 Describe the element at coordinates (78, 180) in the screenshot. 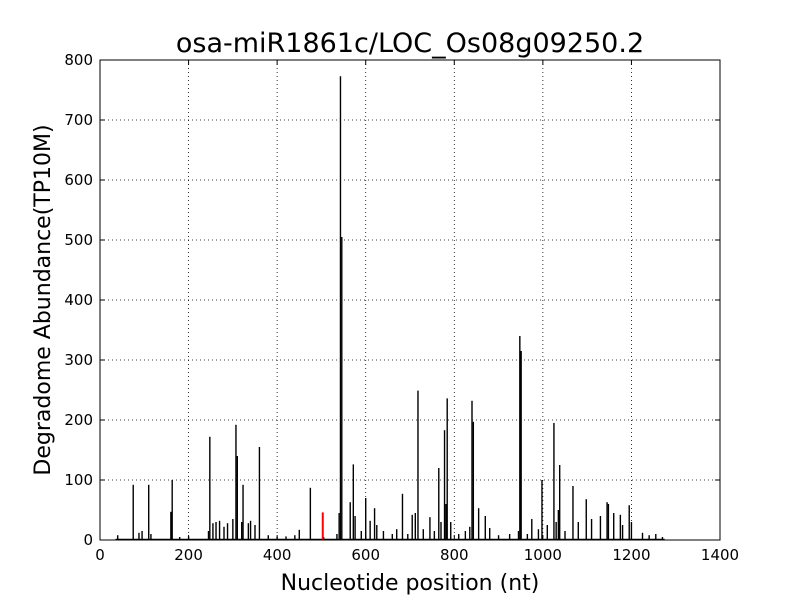

I see `y-tick-label: 600` at that location.